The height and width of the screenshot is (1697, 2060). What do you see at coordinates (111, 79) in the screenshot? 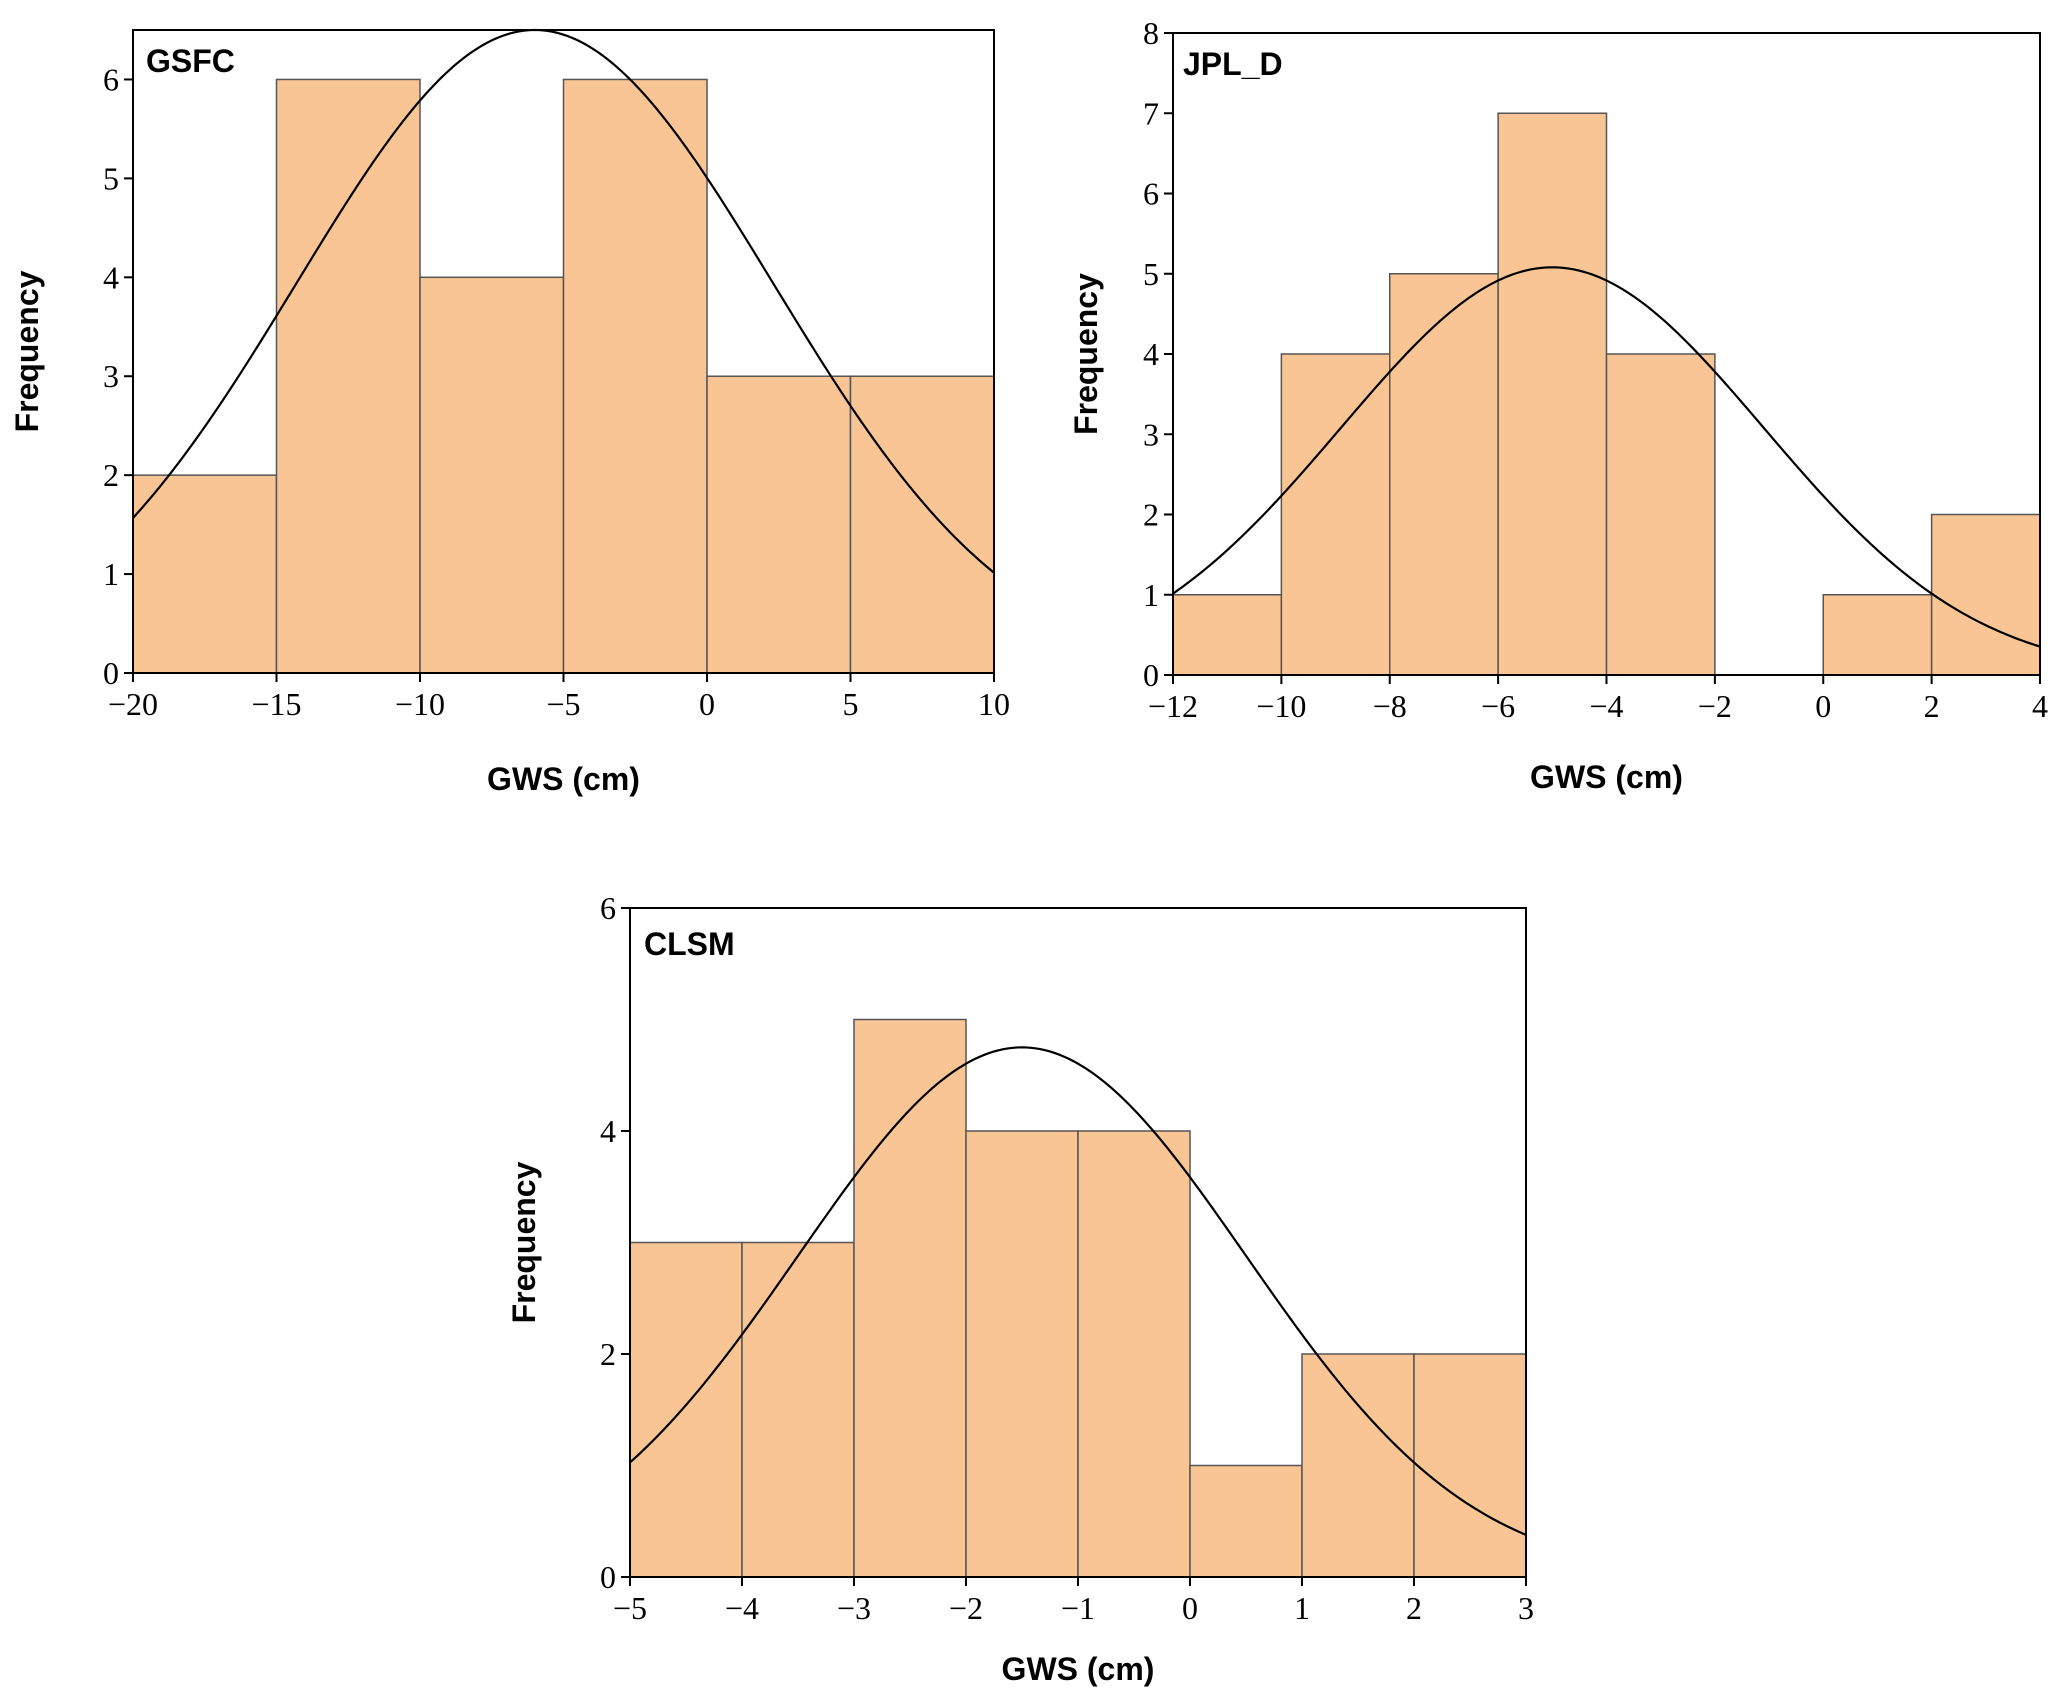
I see `gsfc-y-tick-label: 6` at bounding box center [111, 79].